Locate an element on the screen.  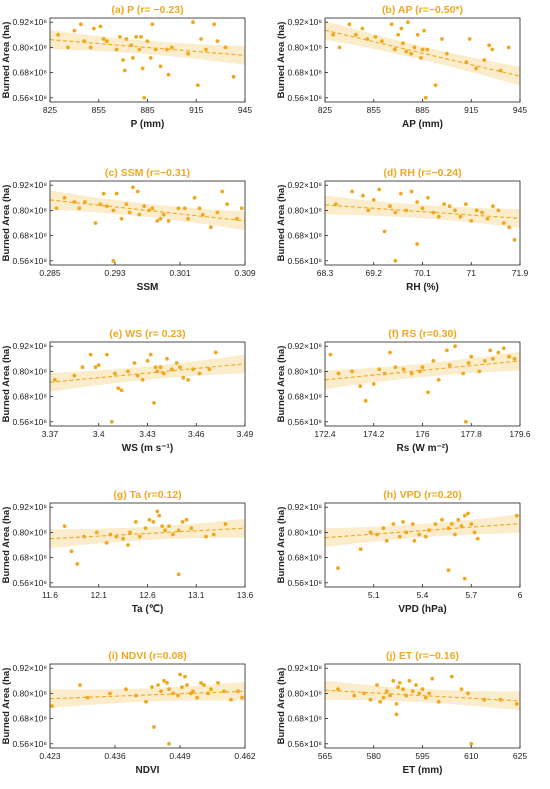
x-tick-label: 70.1 is located at coordinates (422, 273).